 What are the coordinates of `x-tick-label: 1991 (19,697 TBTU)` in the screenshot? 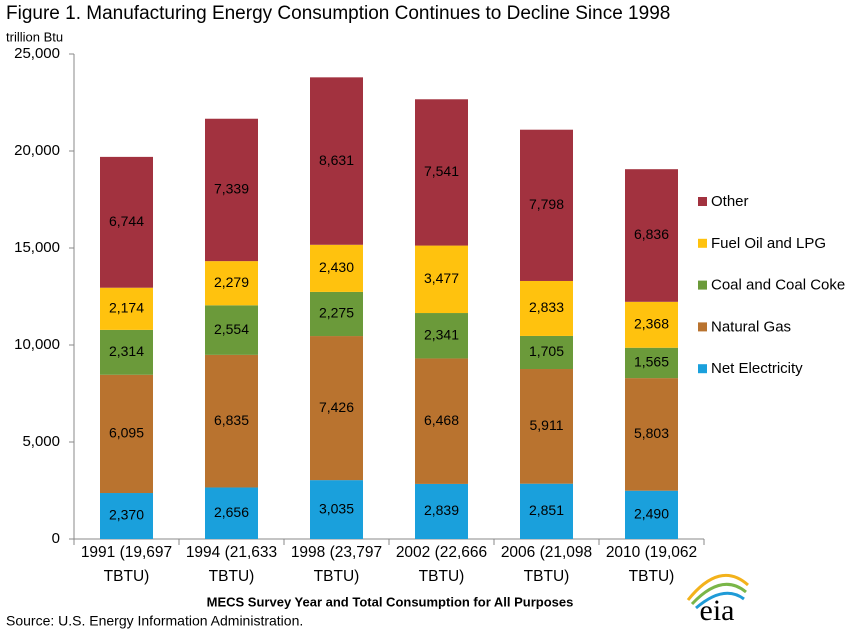 It's located at (126, 564).